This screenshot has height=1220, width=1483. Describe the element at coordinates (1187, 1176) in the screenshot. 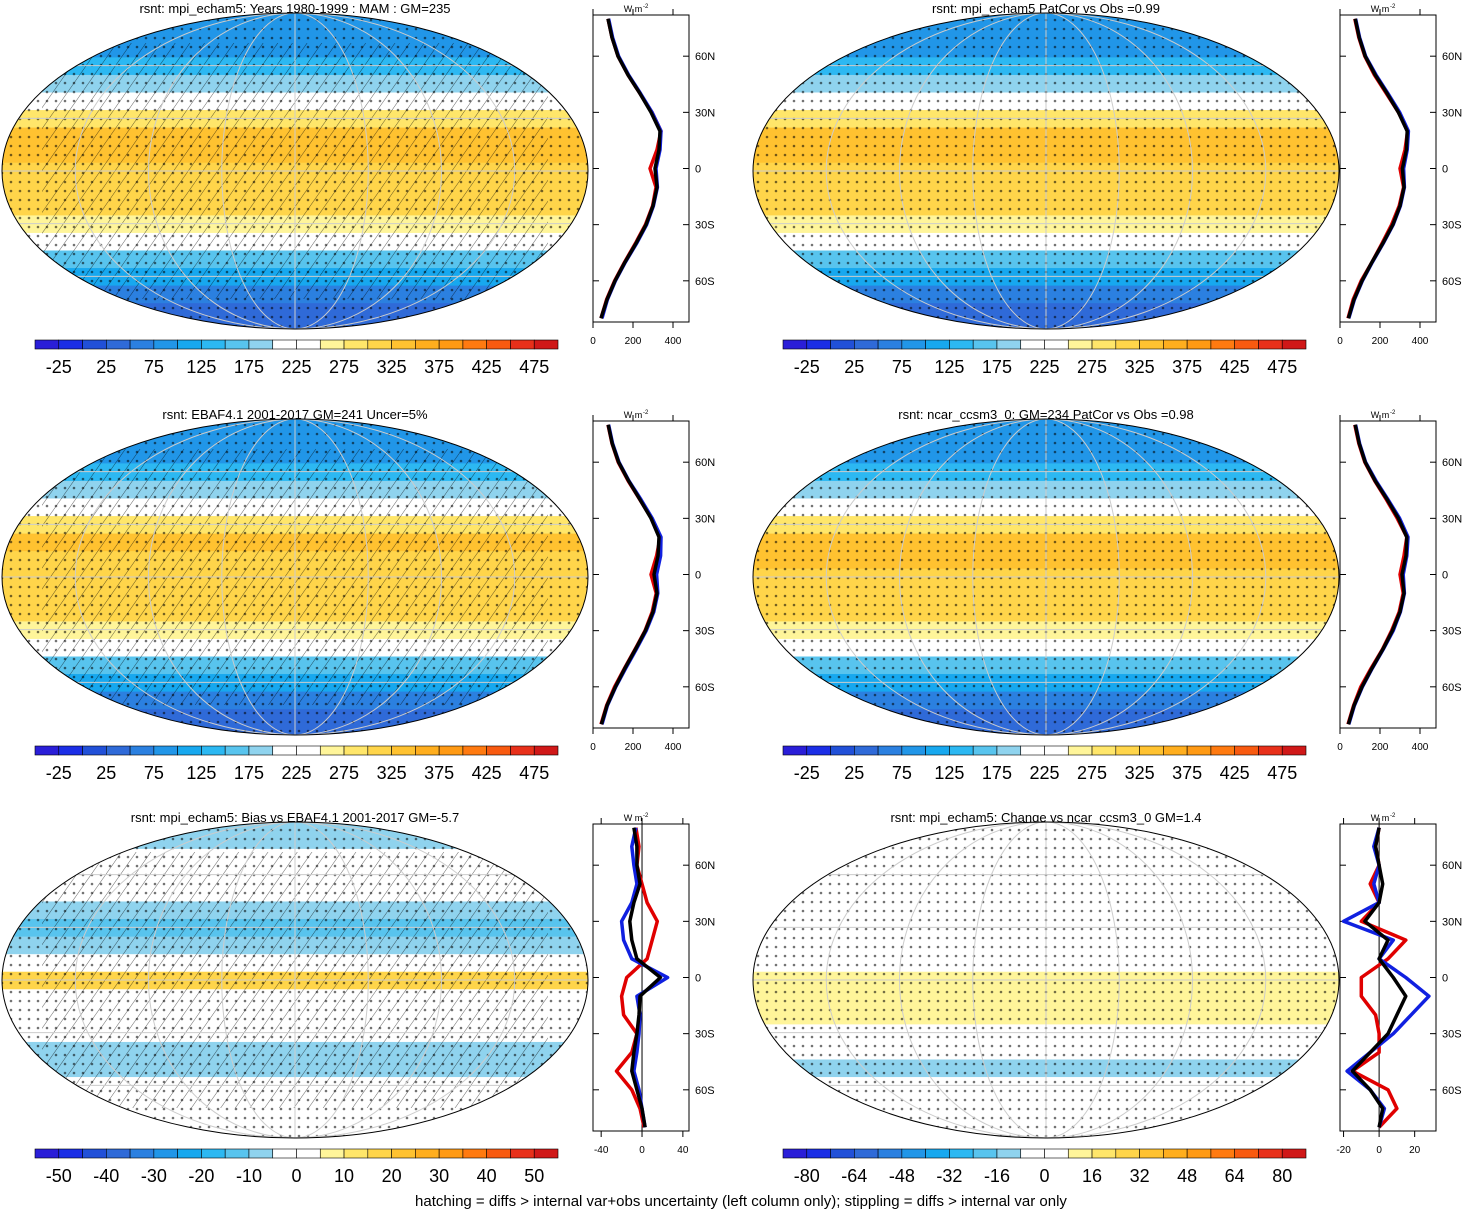

I see `colorbar-label: 48` at that location.